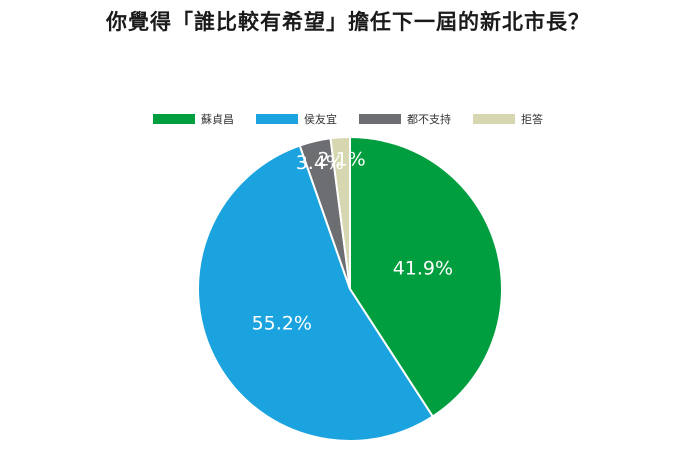 This screenshot has width=696, height=466. Describe the element at coordinates (341, 160) in the screenshot. I see `slice-label: 2.1%` at that location.